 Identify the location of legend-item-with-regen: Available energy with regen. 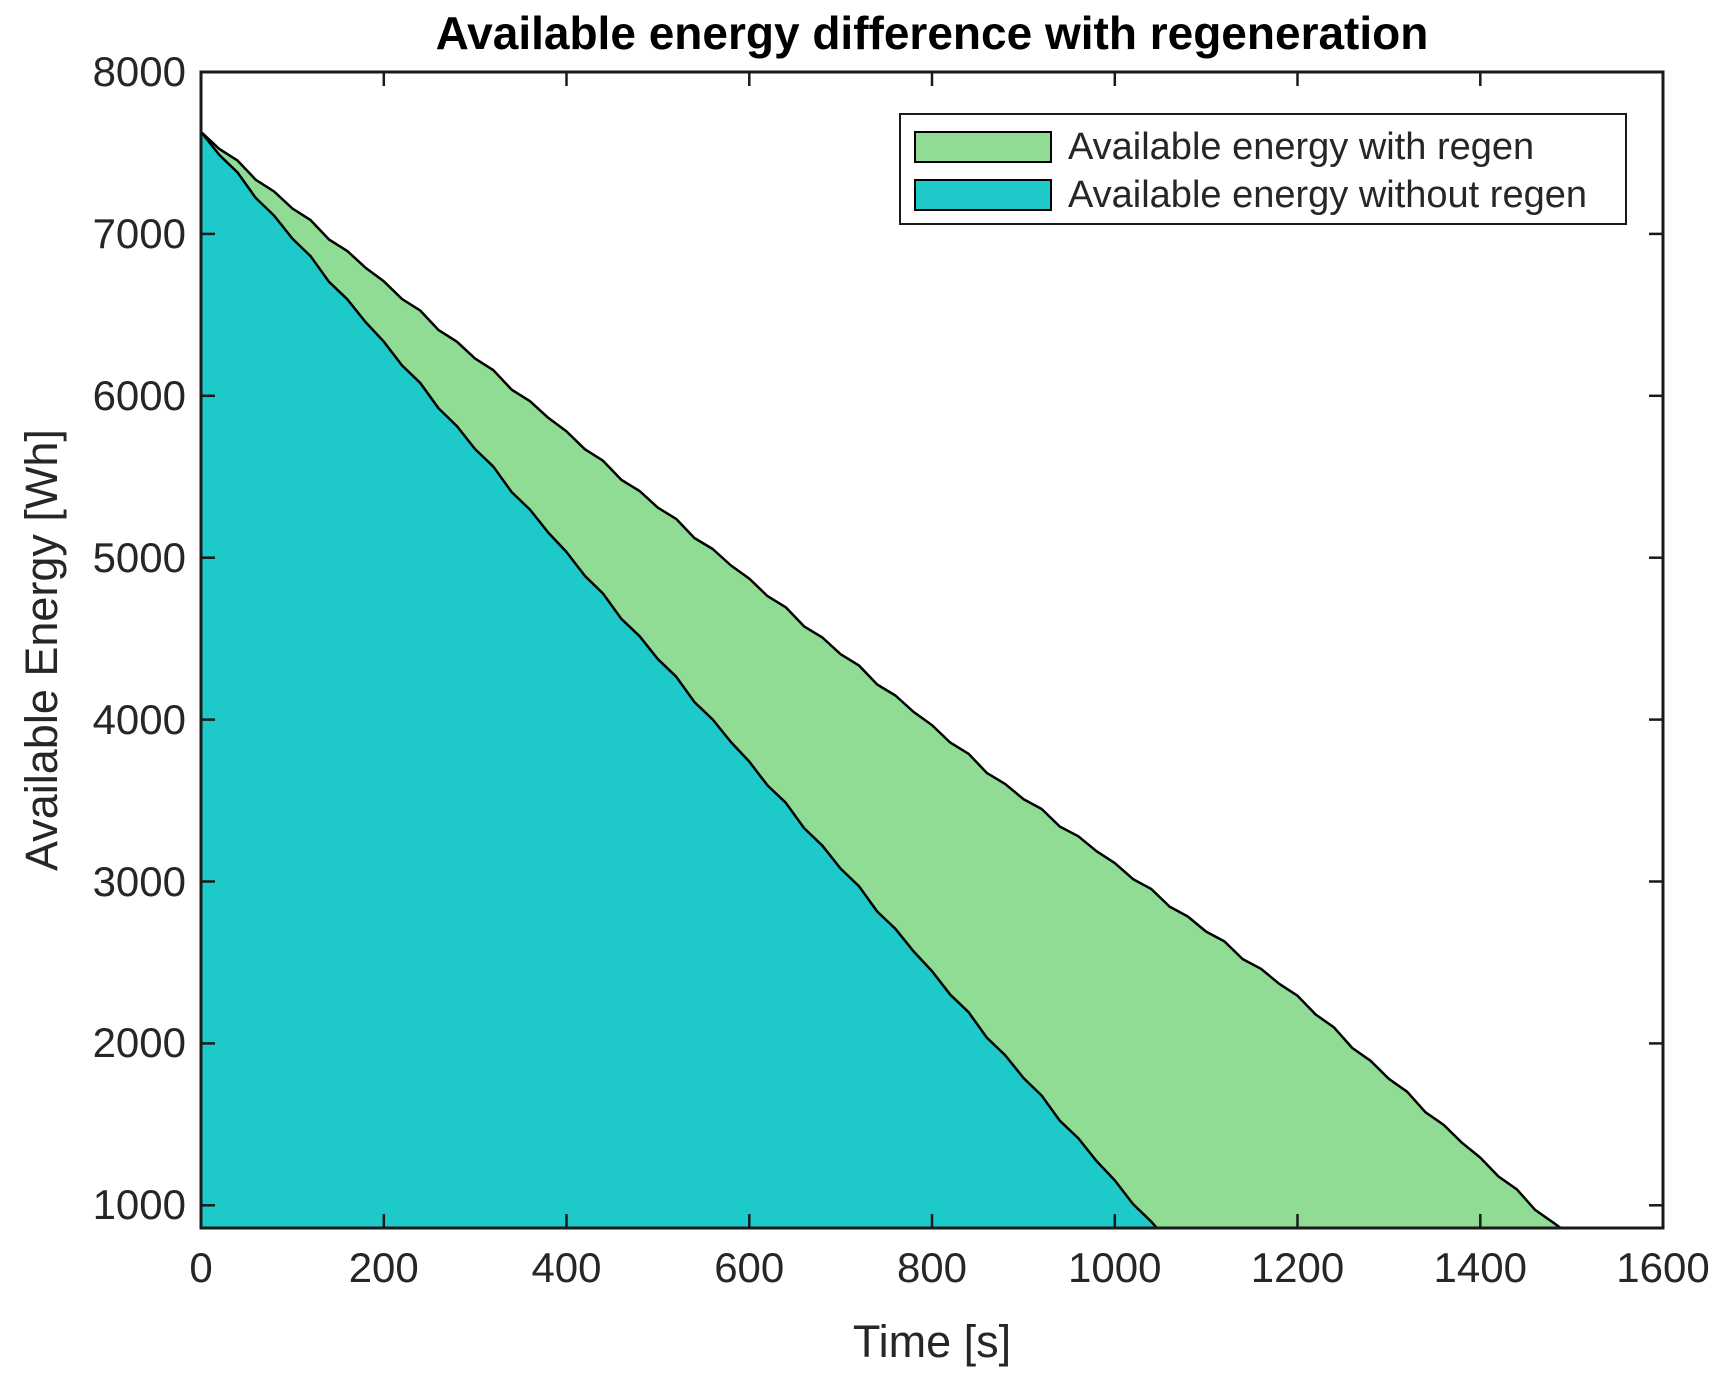
(1224, 147).